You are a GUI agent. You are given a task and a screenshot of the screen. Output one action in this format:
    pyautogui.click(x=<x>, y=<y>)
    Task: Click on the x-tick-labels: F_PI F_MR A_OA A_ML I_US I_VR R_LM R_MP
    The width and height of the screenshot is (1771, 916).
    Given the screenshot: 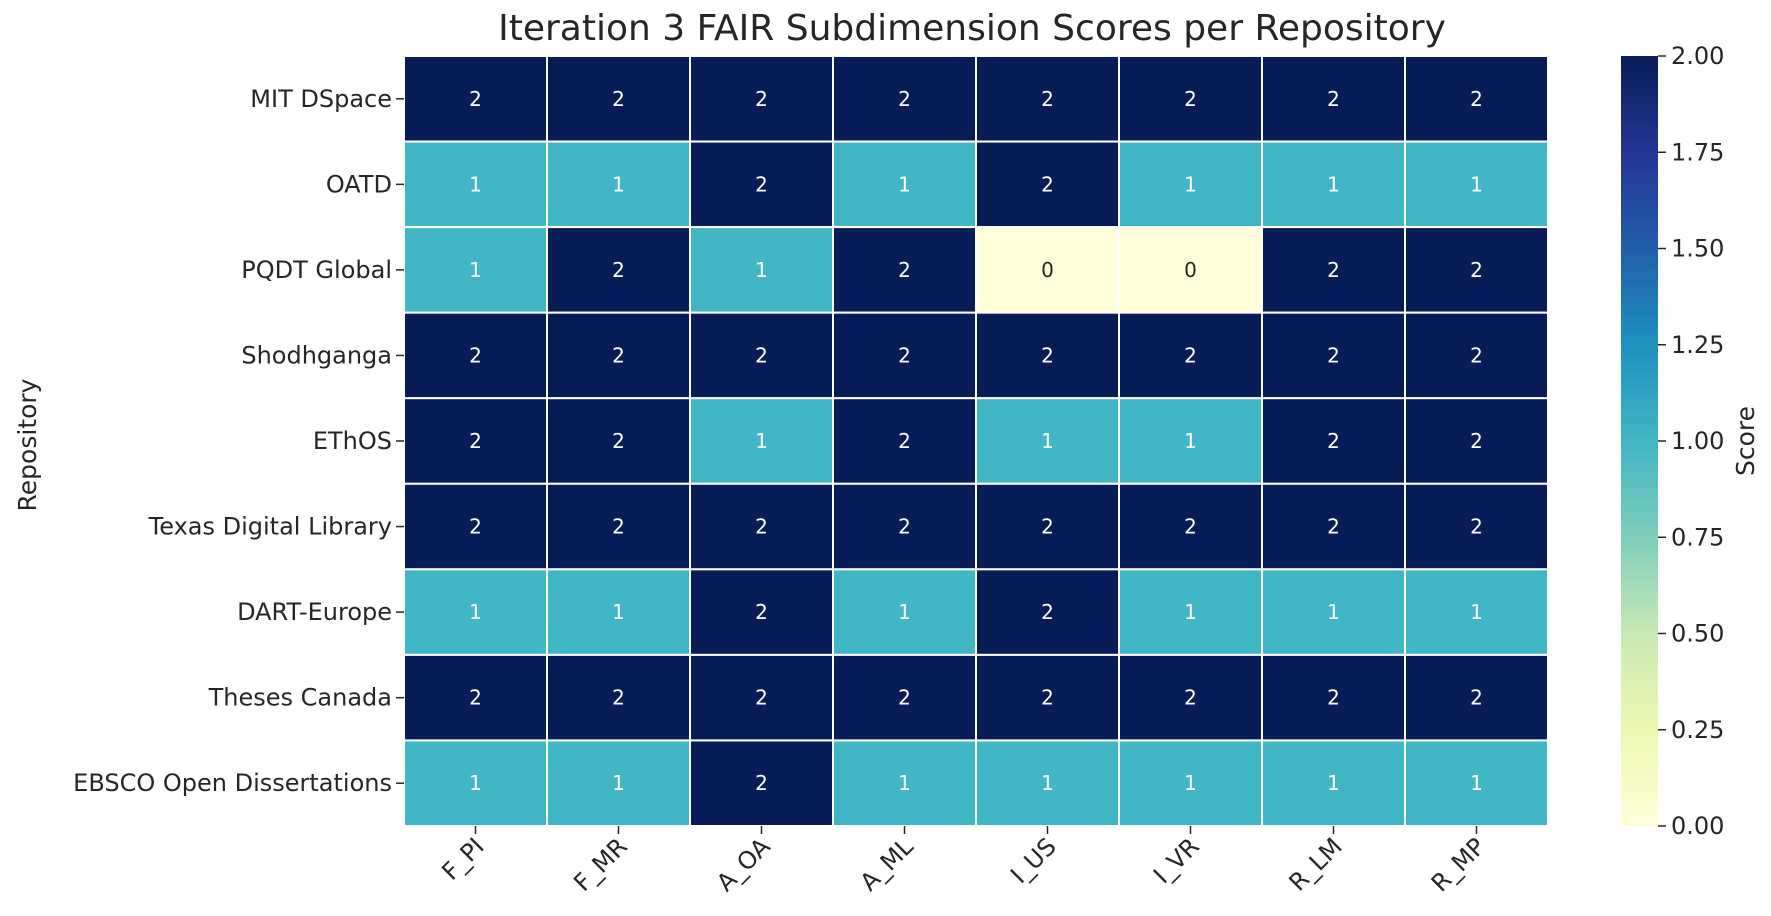 What is the action you would take?
    pyautogui.click(x=963, y=861)
    